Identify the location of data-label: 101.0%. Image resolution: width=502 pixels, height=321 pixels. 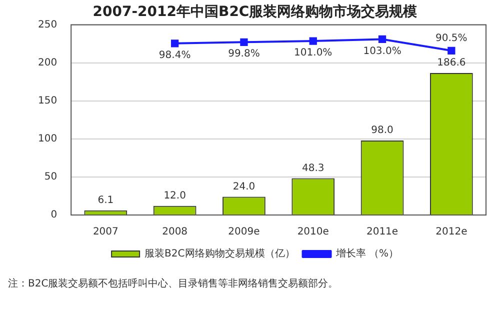
(313, 53).